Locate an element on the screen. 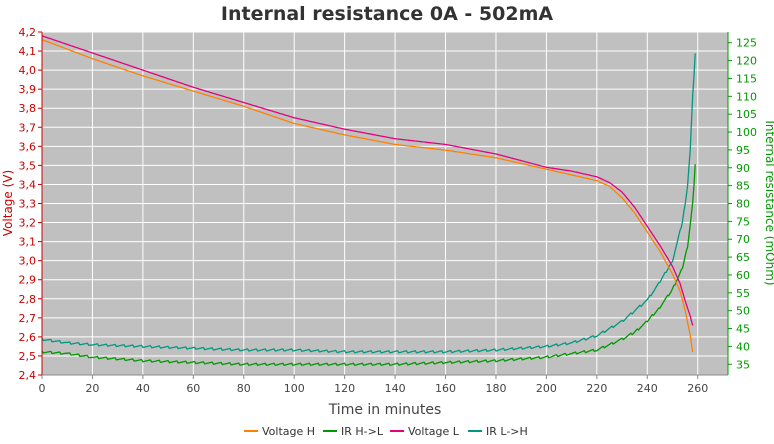 This screenshot has height=444, width=774. y-right-tick-label: 40 is located at coordinates (743, 346).